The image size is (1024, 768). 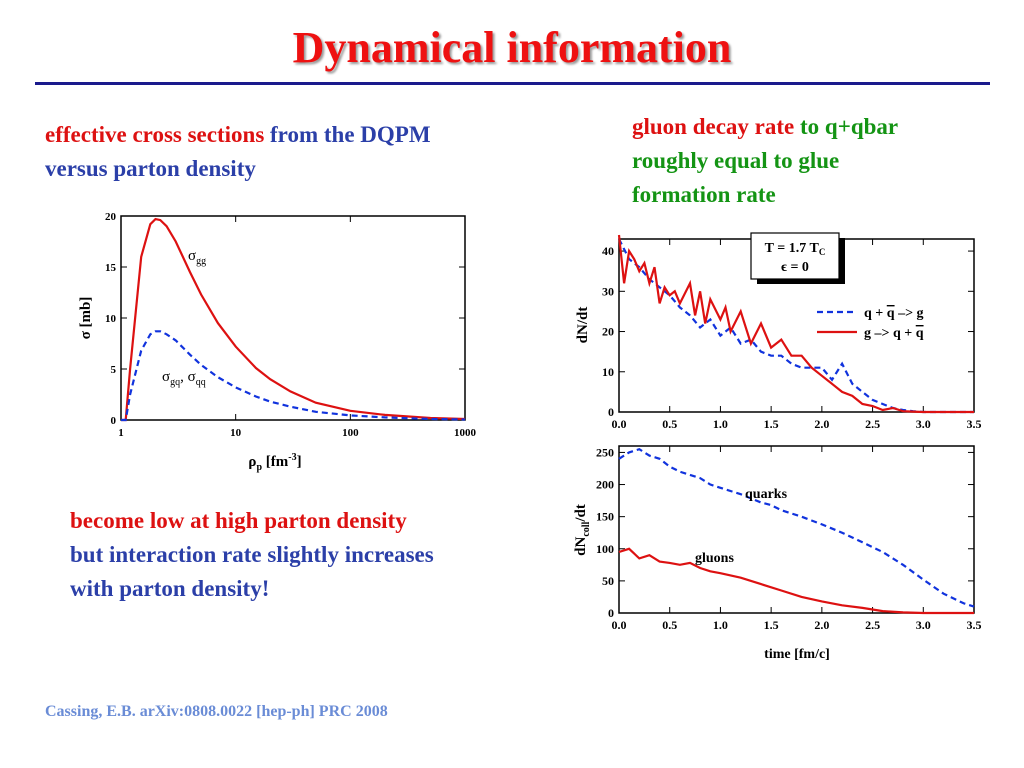 What do you see at coordinates (605, 549) in the screenshot?
I see `y-tick-label: 100` at bounding box center [605, 549].